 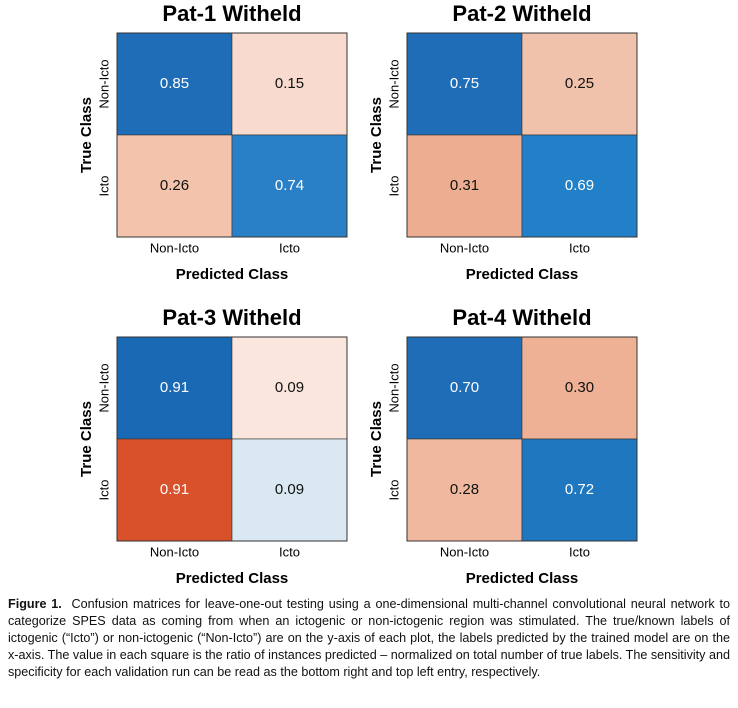 I want to click on cell-label: 0.15, so click(x=289, y=83).